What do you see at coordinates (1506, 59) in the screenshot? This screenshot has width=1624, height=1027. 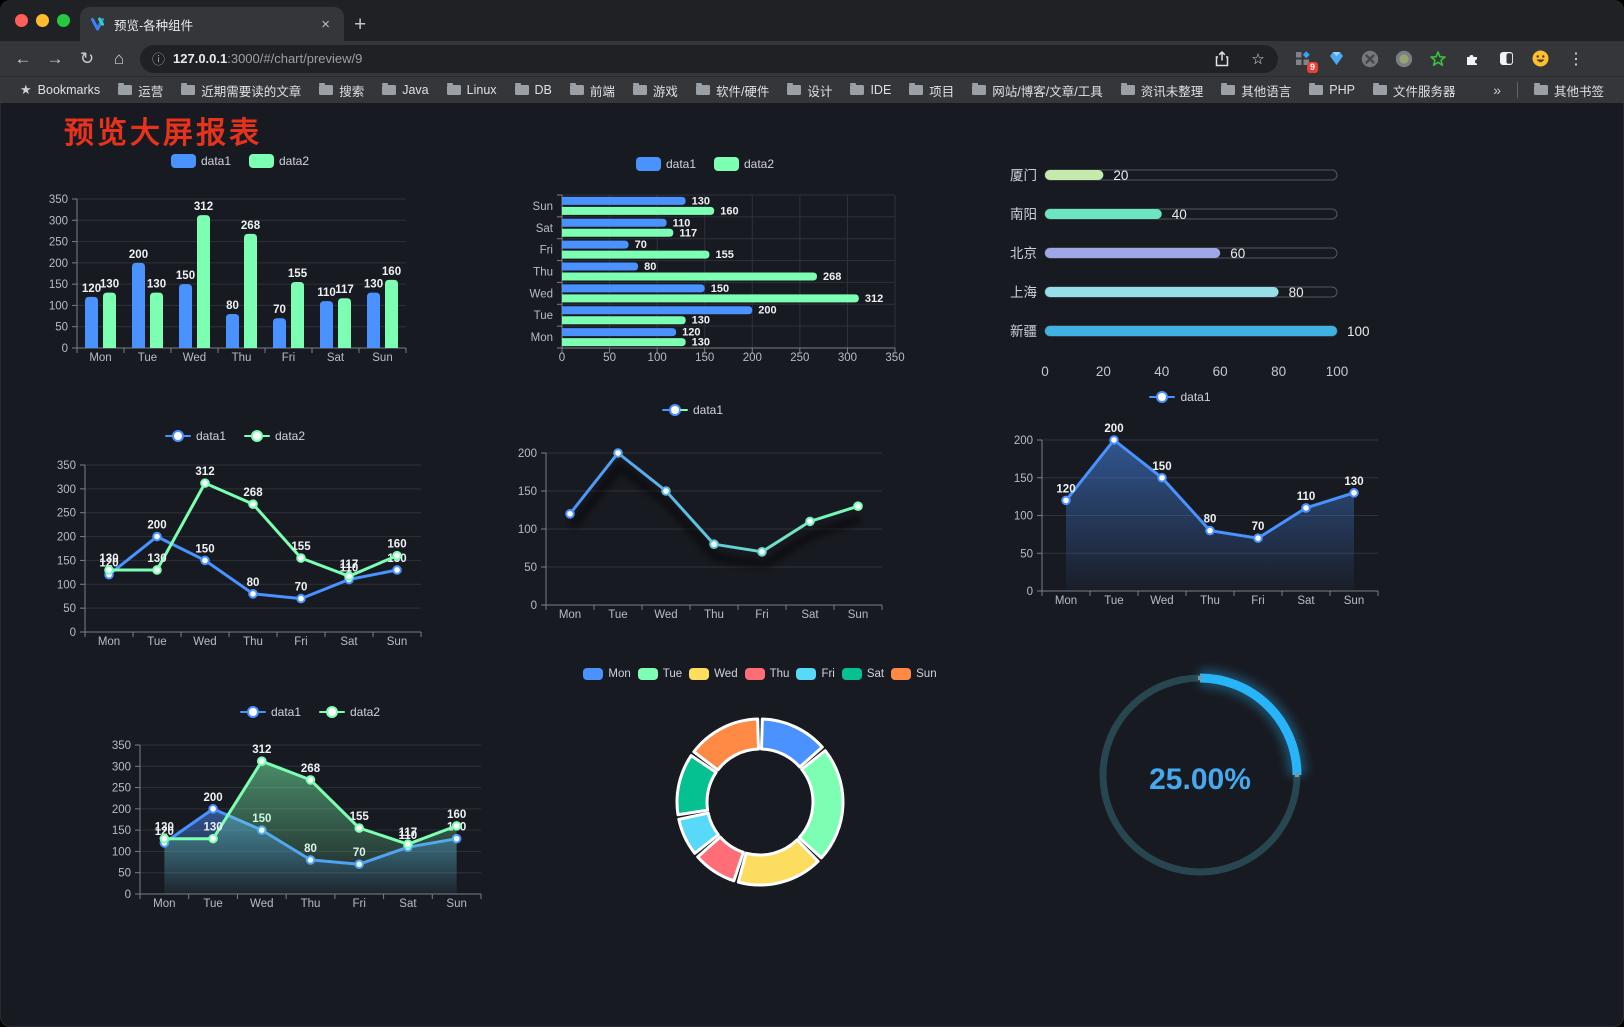 I see `extension-darkreader-icon` at bounding box center [1506, 59].